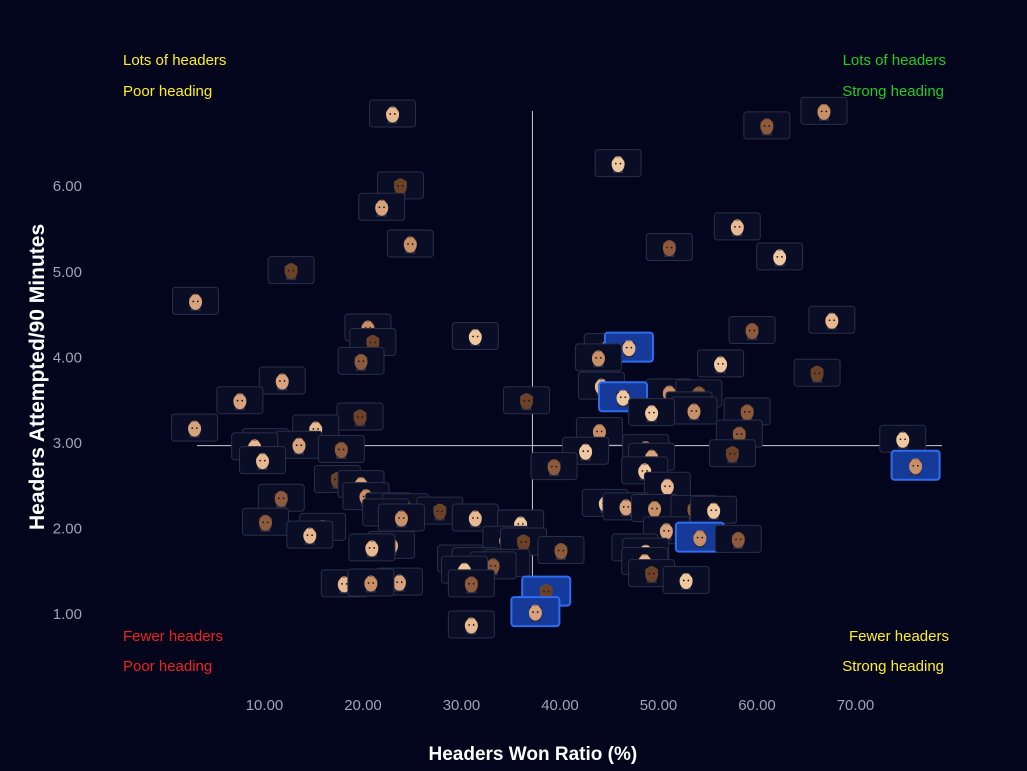 The height and width of the screenshot is (771, 1027). I want to click on quadrant-bottom-right-line1: Fewer headers, so click(898, 636).